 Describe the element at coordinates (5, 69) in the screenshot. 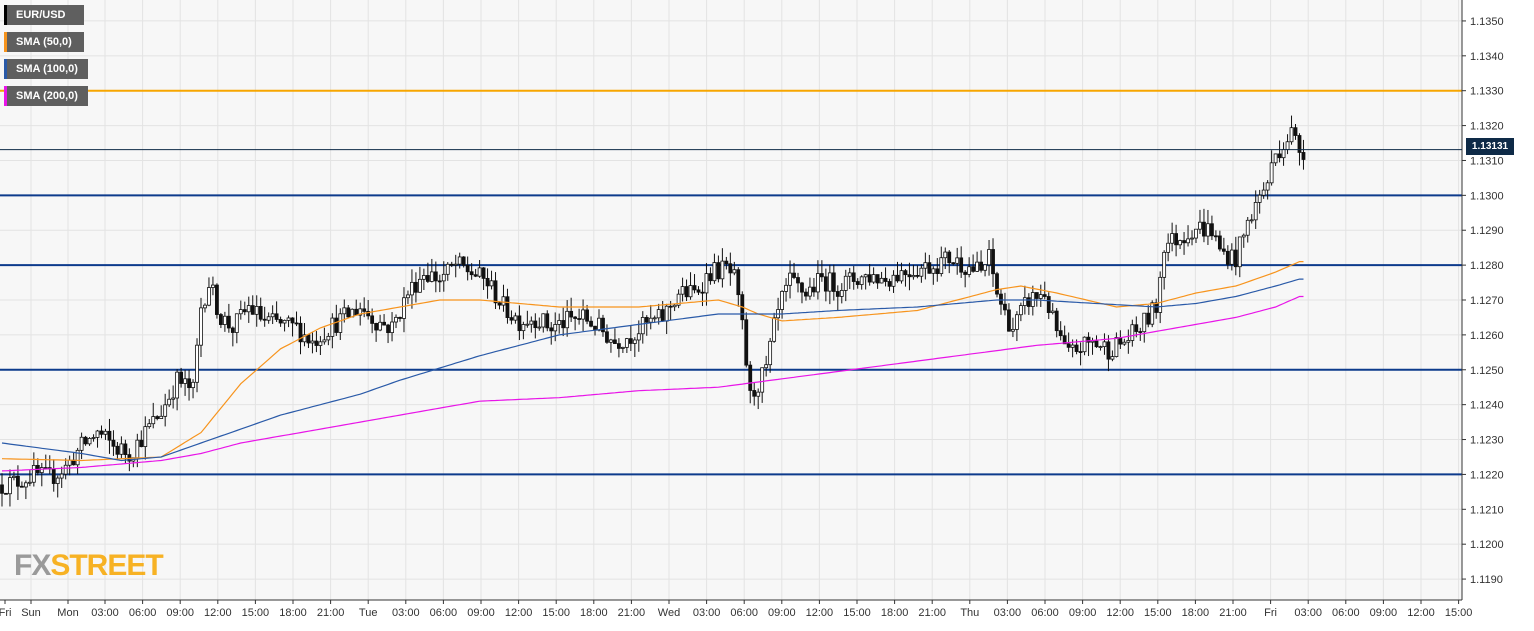

I see `legend-swatch` at that location.